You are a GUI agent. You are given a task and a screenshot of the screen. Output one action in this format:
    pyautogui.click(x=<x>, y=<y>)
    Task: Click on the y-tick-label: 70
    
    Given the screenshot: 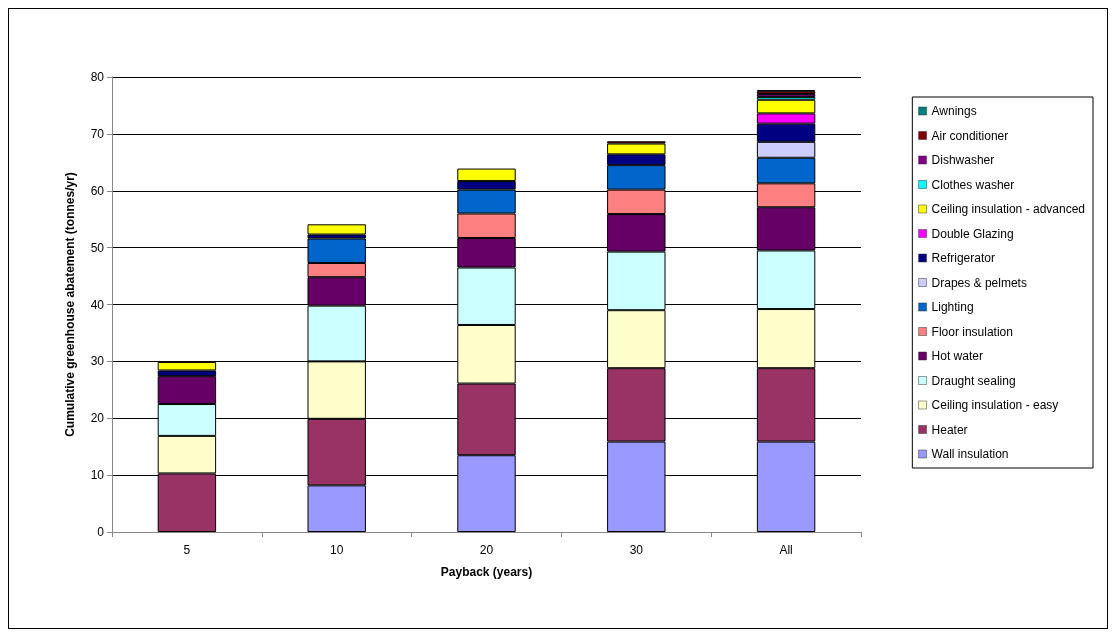 What is the action you would take?
    pyautogui.click(x=97, y=133)
    